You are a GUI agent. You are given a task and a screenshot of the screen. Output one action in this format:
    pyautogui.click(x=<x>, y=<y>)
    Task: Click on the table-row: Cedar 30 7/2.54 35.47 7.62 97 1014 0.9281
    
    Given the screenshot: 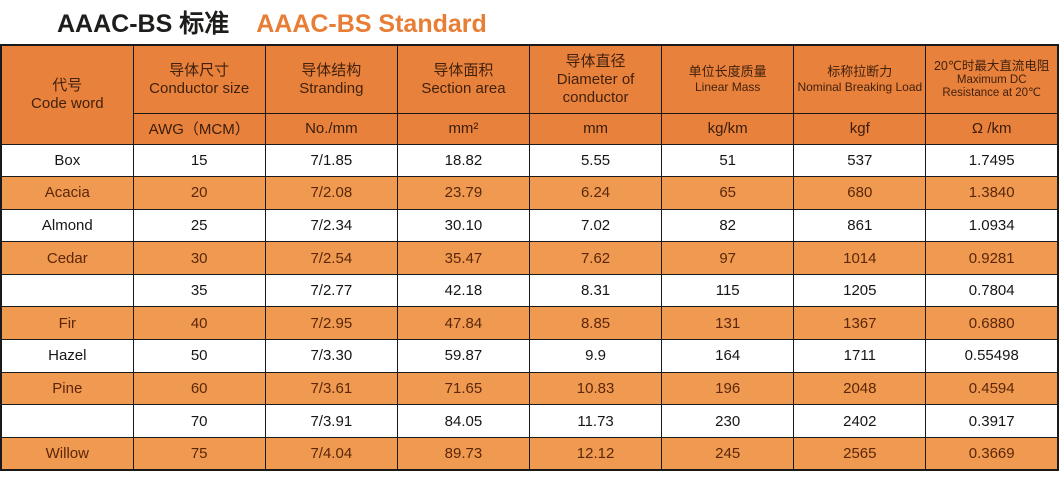 What is the action you would take?
    pyautogui.click(x=529, y=258)
    